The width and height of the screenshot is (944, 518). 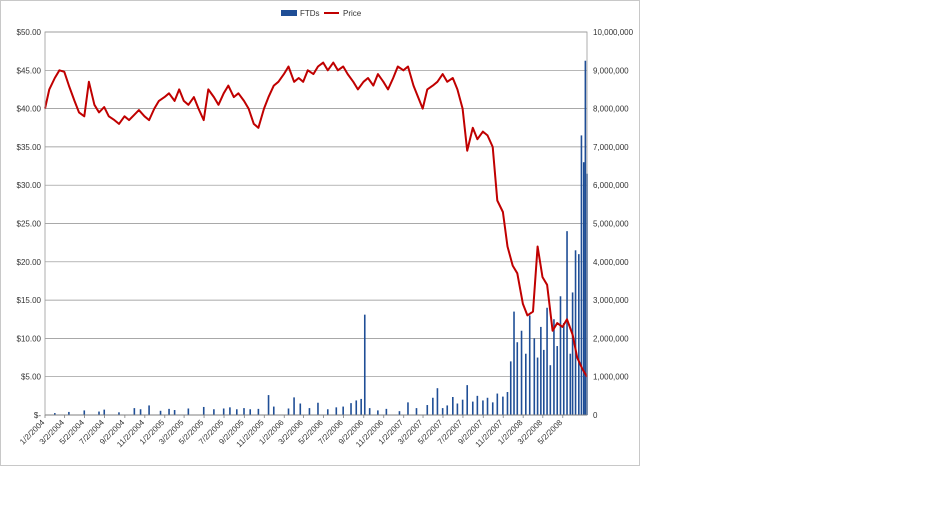 What do you see at coordinates (595, 415) in the screenshot?
I see `y-right-tick-label: 0` at bounding box center [595, 415].